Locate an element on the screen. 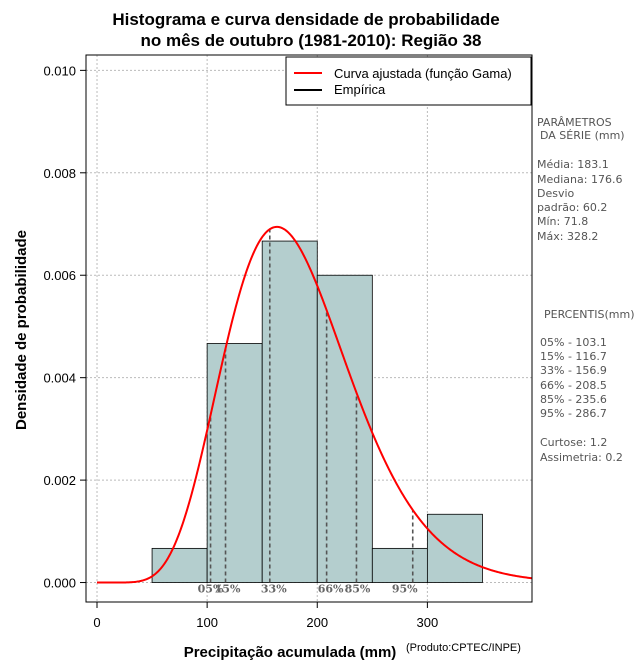 This screenshot has width=640, height=660. x-axis-label: Precipitação acumulada (mm) is located at coordinates (290, 652).